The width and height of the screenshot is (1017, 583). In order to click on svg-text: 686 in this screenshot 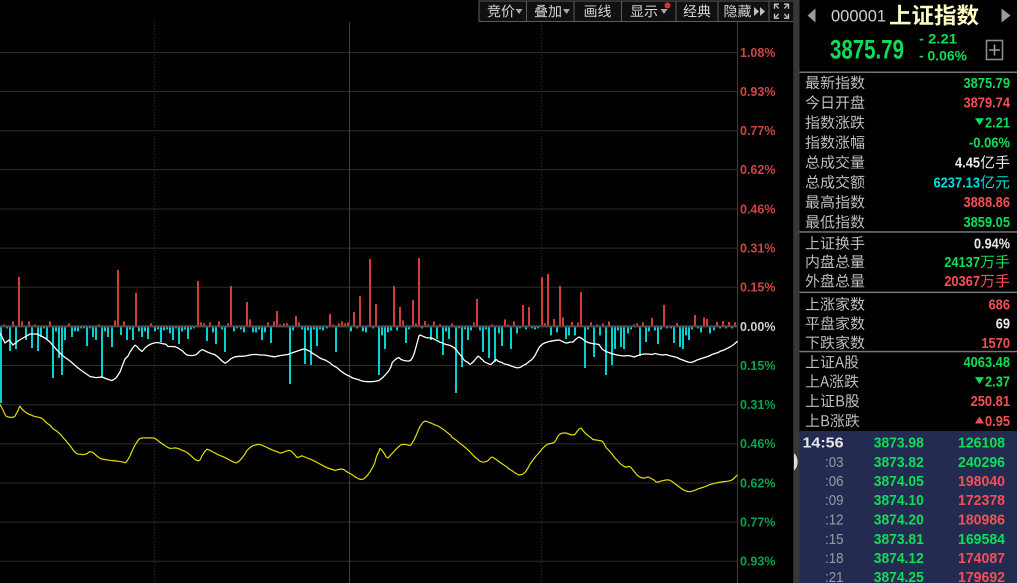, I will do `click(1000, 305)`.